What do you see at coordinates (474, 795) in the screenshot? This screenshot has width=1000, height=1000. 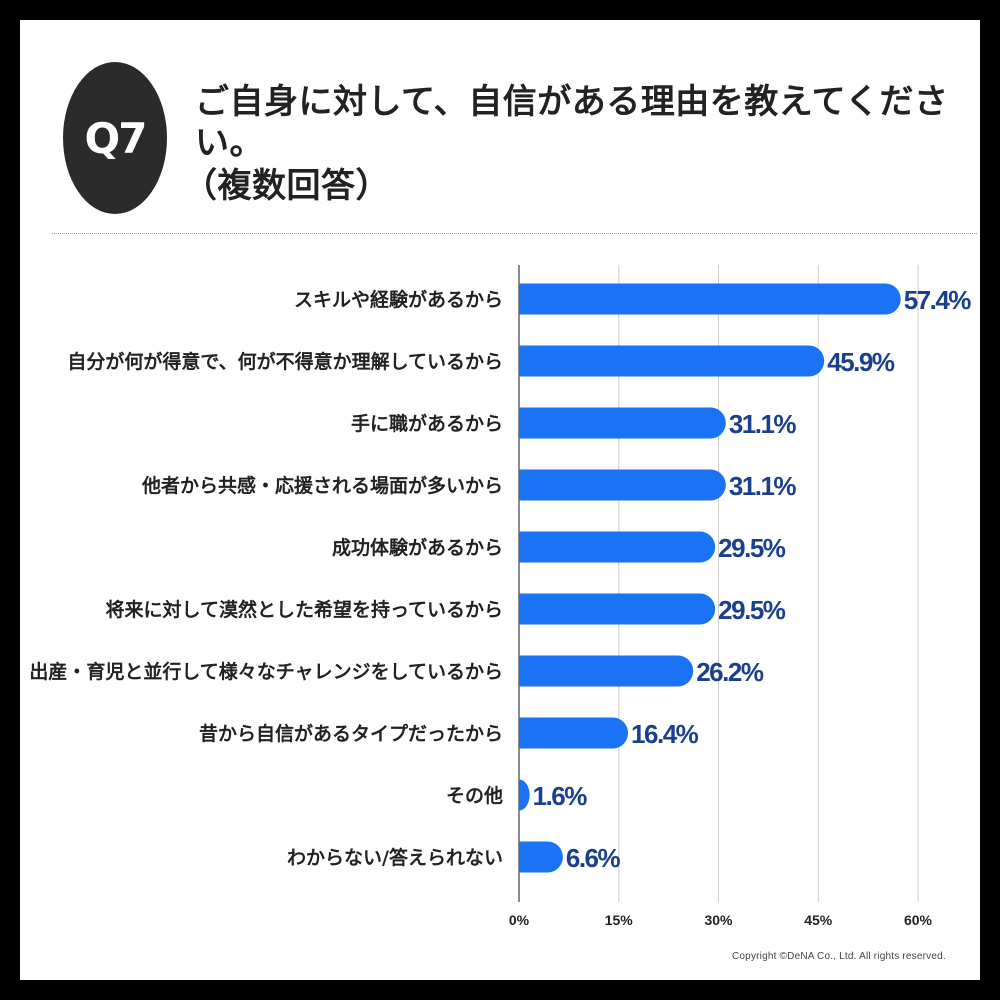 I see `category-label: その他` at bounding box center [474, 795].